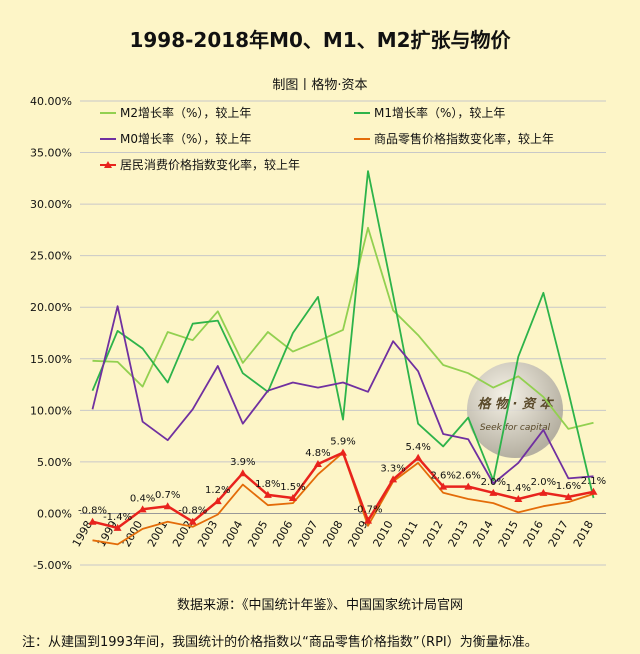  What do you see at coordinates (185, 112) in the screenshot?
I see `legend-label: M2增长率（%），较上年` at bounding box center [185, 112].